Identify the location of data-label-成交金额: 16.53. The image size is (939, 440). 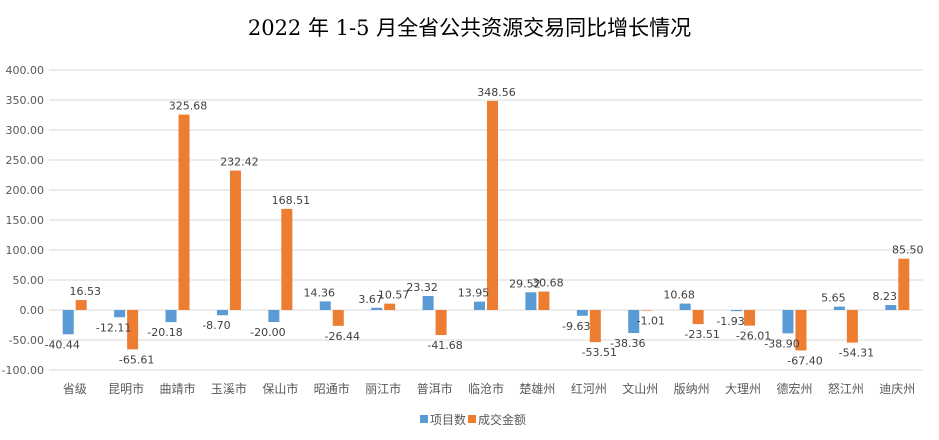
(85, 291).